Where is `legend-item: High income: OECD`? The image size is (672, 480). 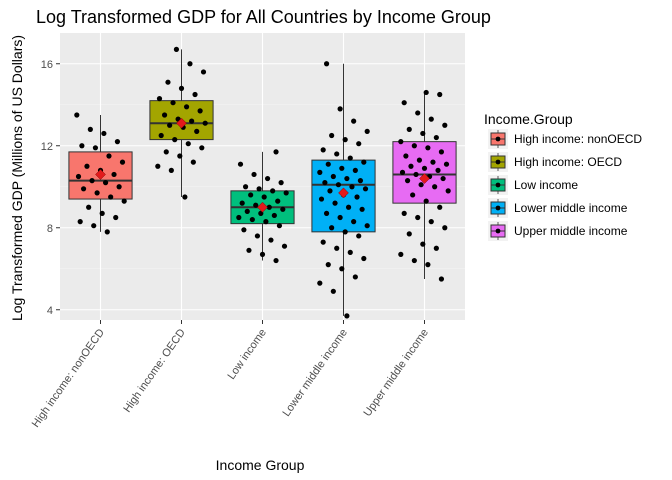
legend-item: High income: OECD is located at coordinates (555, 162).